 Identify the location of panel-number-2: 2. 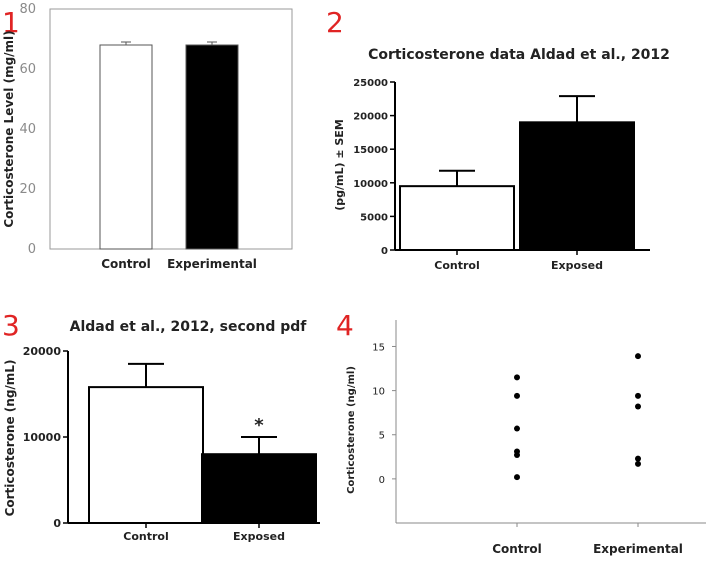
(335, 22).